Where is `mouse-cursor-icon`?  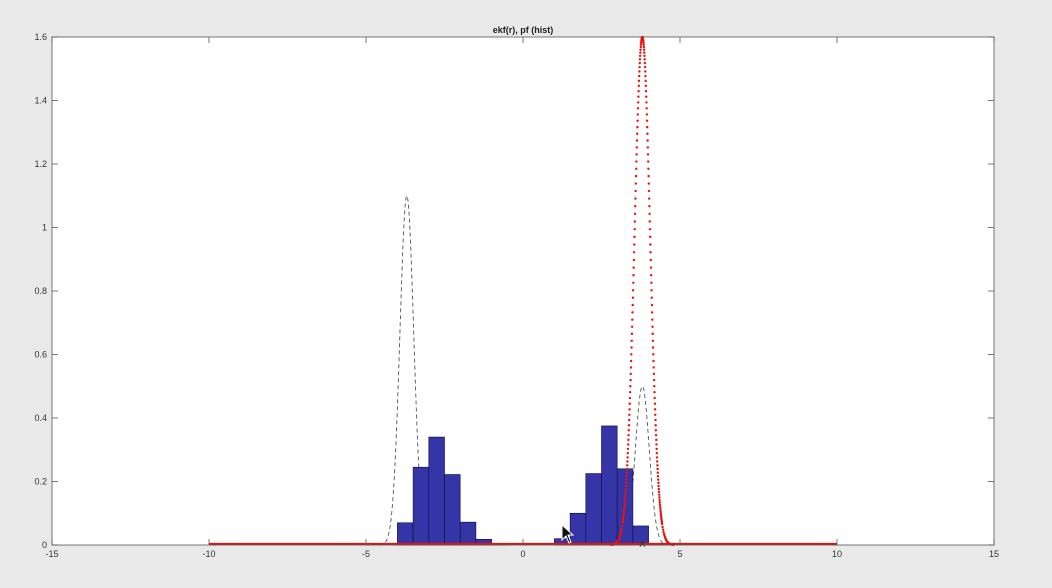
mouse-cursor-icon is located at coordinates (568, 534).